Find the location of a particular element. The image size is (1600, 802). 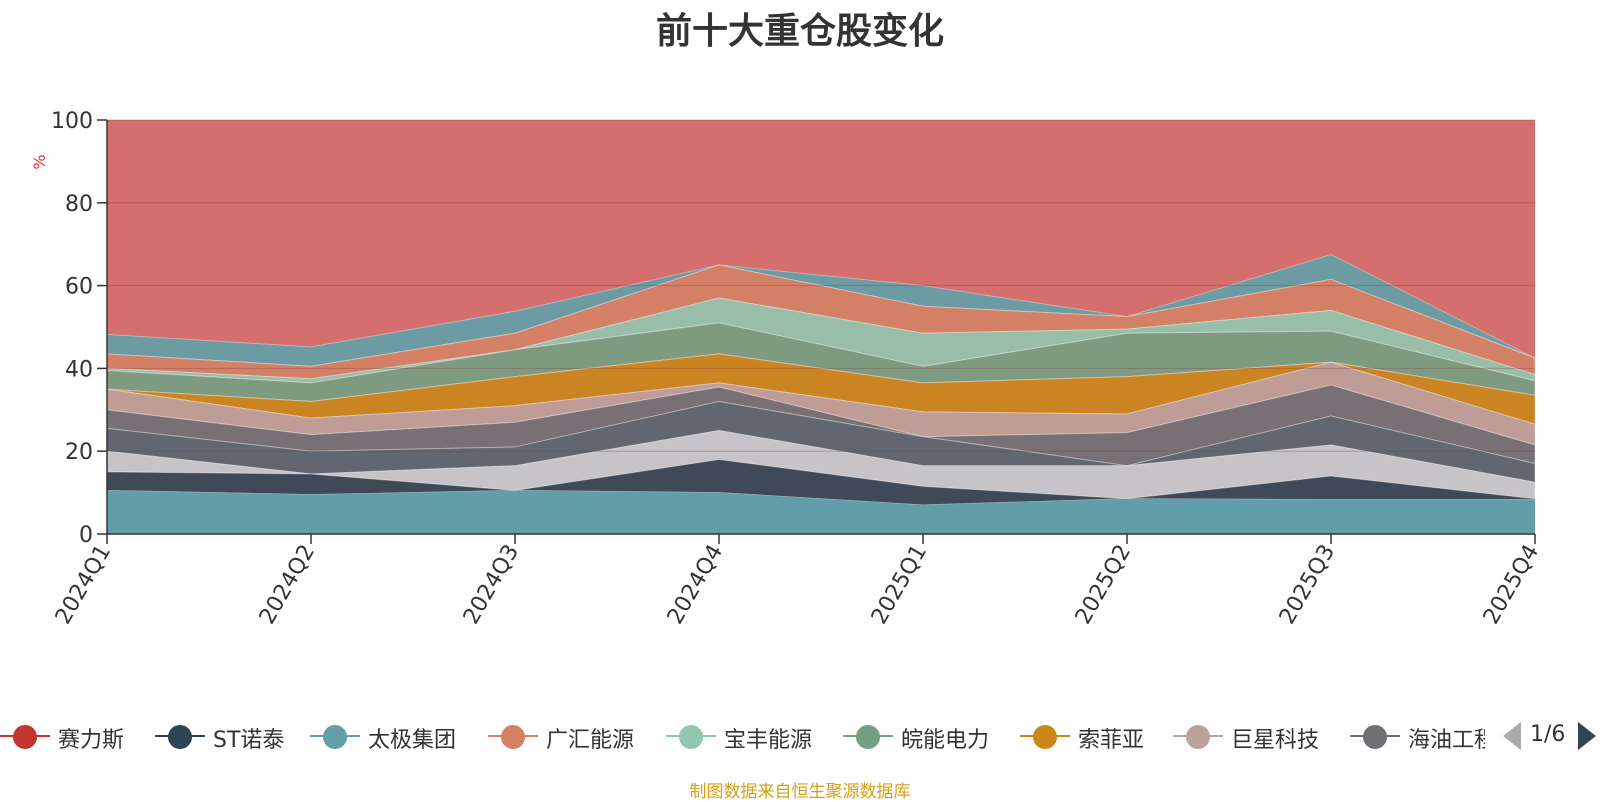

y-tick-label: 20 is located at coordinates (79, 452).